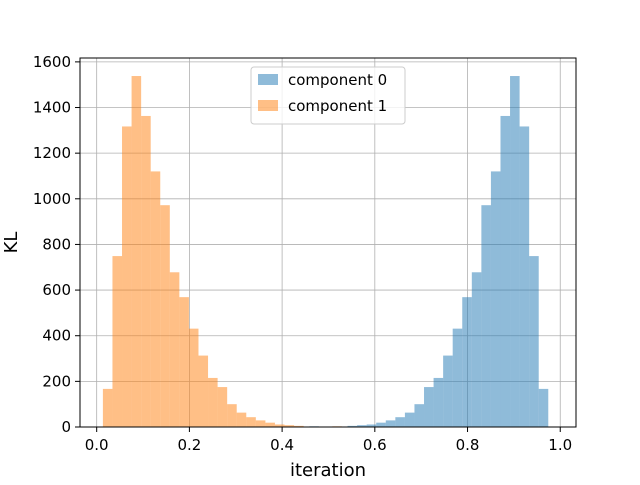  What do you see at coordinates (337, 80) in the screenshot?
I see `legend-label-component-0: component 0` at bounding box center [337, 80].